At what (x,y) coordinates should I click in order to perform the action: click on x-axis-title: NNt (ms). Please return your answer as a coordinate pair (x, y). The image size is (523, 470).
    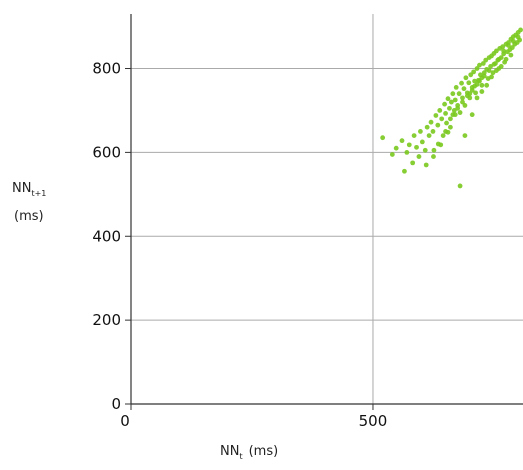
    Looking at the image, I should click on (249, 452).